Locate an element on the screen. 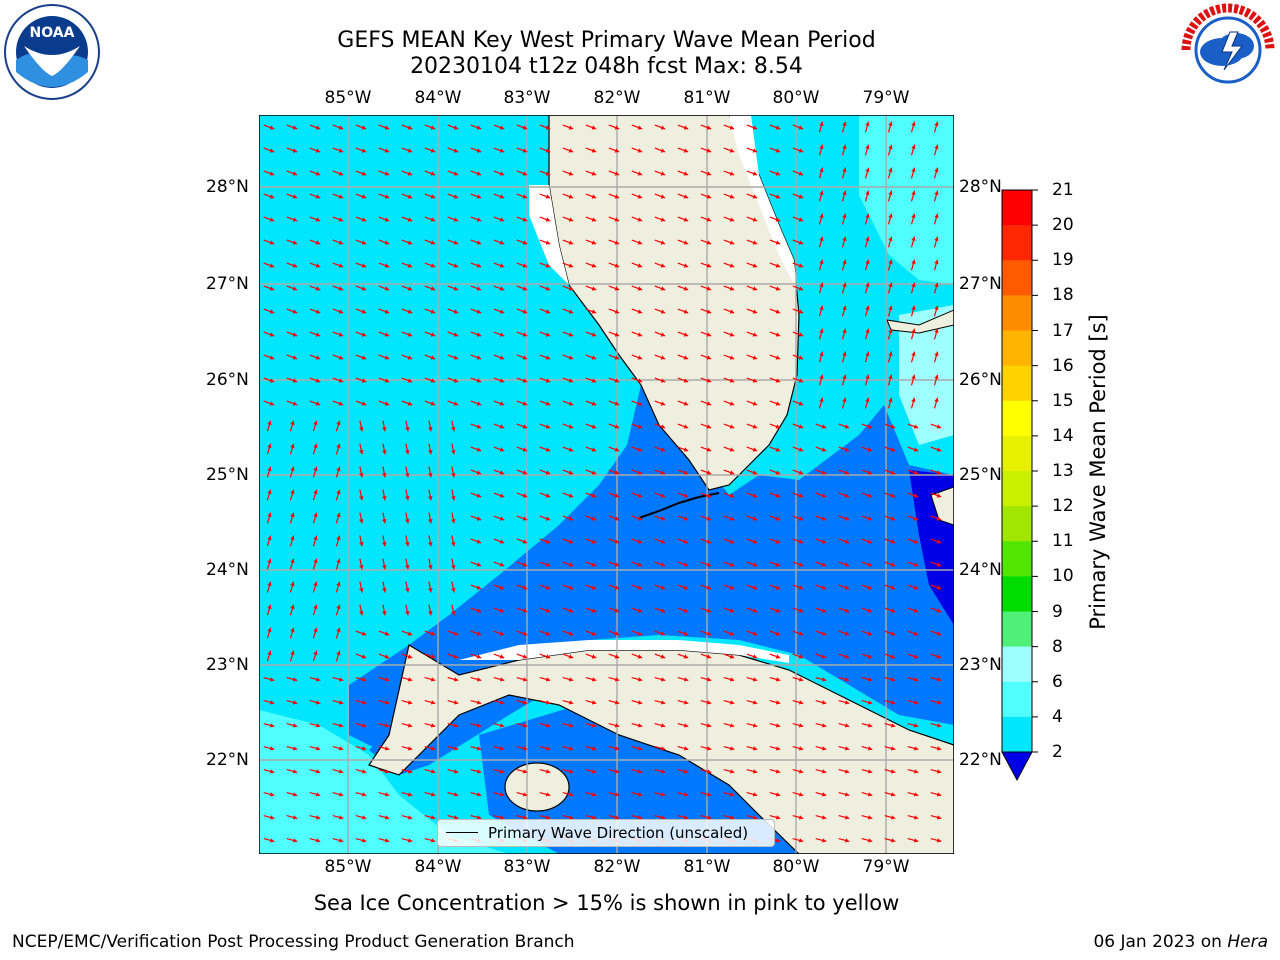 The image size is (1280, 960). map-legend: Primary Wave Direction (unscaled) is located at coordinates (606, 833).